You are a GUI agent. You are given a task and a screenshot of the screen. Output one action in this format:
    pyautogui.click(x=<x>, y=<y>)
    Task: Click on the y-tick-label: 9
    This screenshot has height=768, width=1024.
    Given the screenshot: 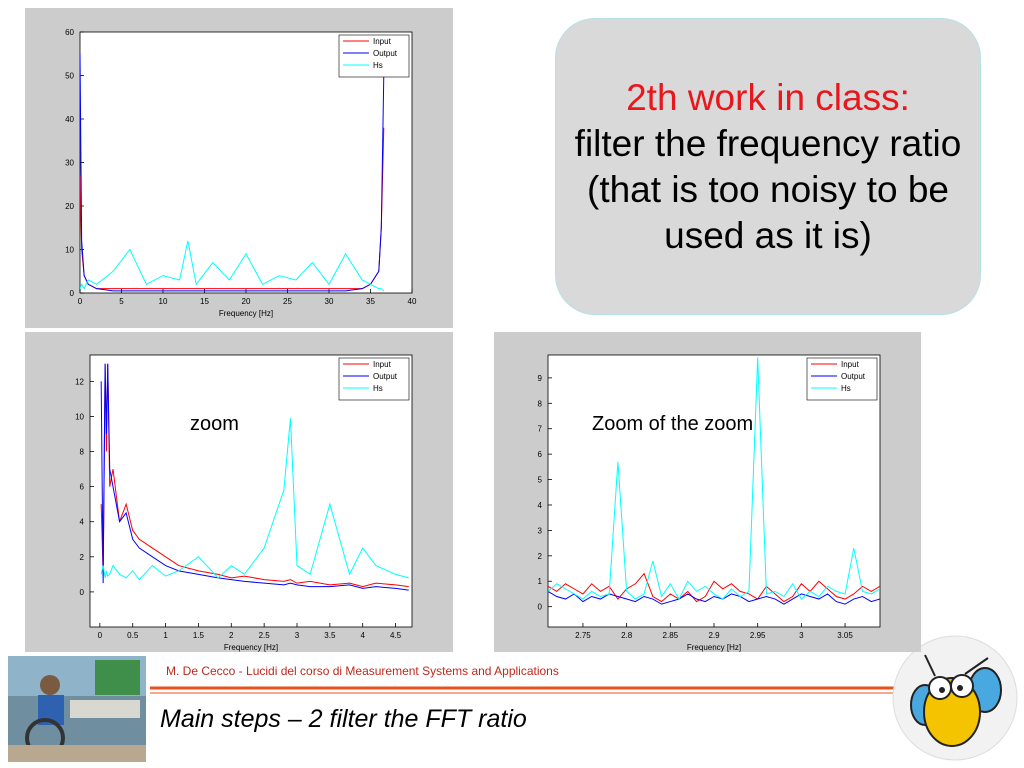 What is the action you would take?
    pyautogui.click(x=540, y=378)
    